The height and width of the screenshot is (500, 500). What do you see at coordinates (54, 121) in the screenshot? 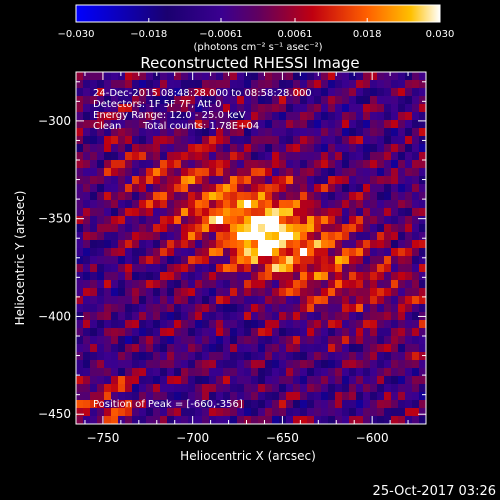
I see `y-tick-label: −300` at bounding box center [54, 121].